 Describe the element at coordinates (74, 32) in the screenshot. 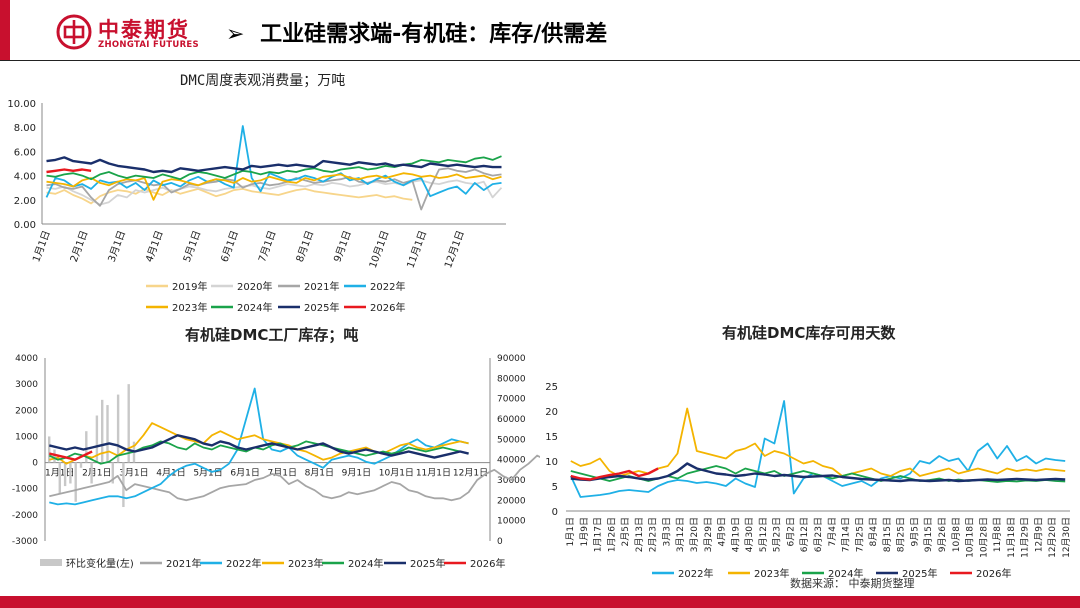

I see `brand-logo-icon` at that location.